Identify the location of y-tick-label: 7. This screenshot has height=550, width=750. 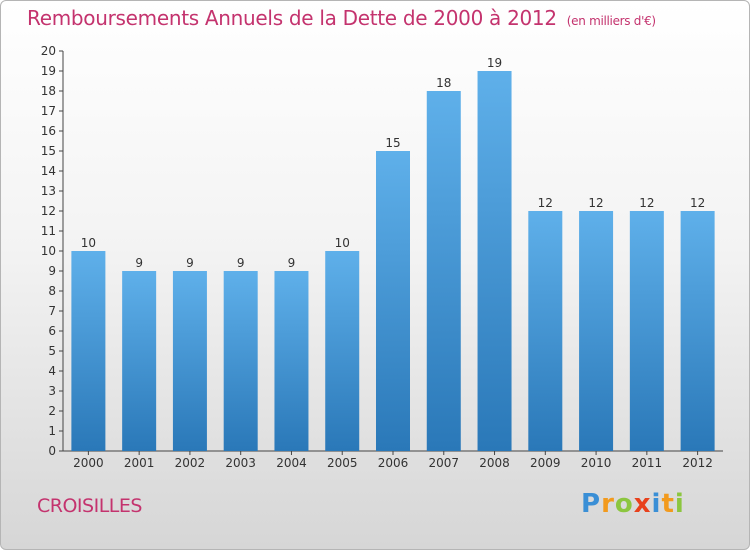
(52, 311).